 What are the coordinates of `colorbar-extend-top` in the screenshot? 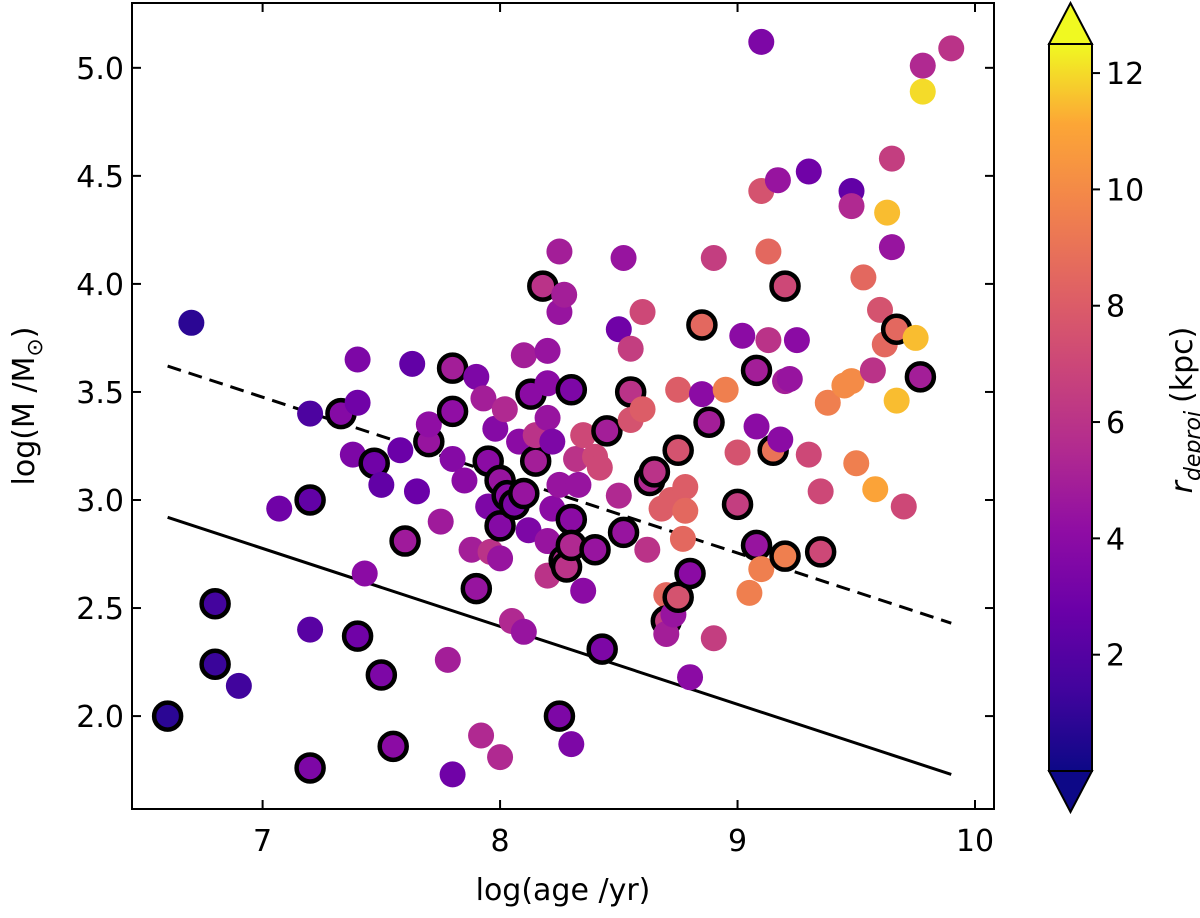 It's located at (1070, 22).